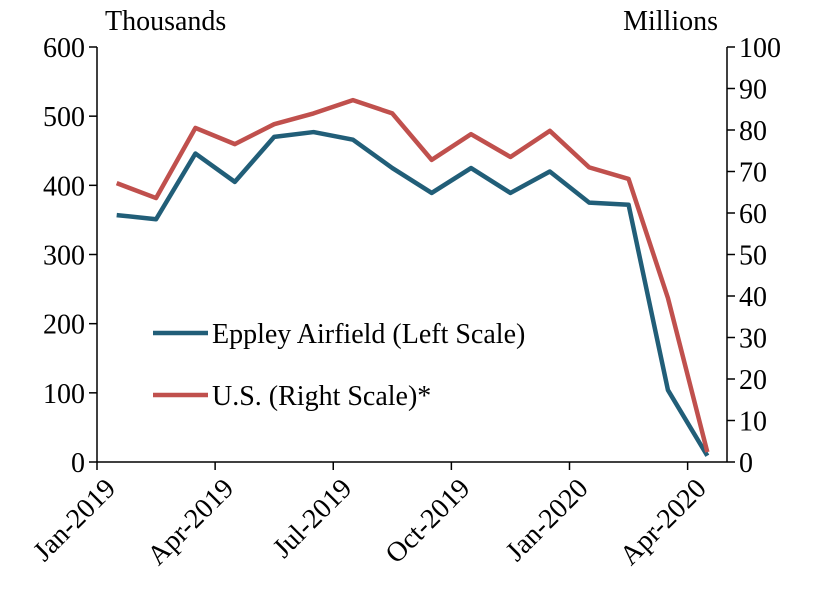  I want to click on y2-tick-label: 80, so click(753, 131).